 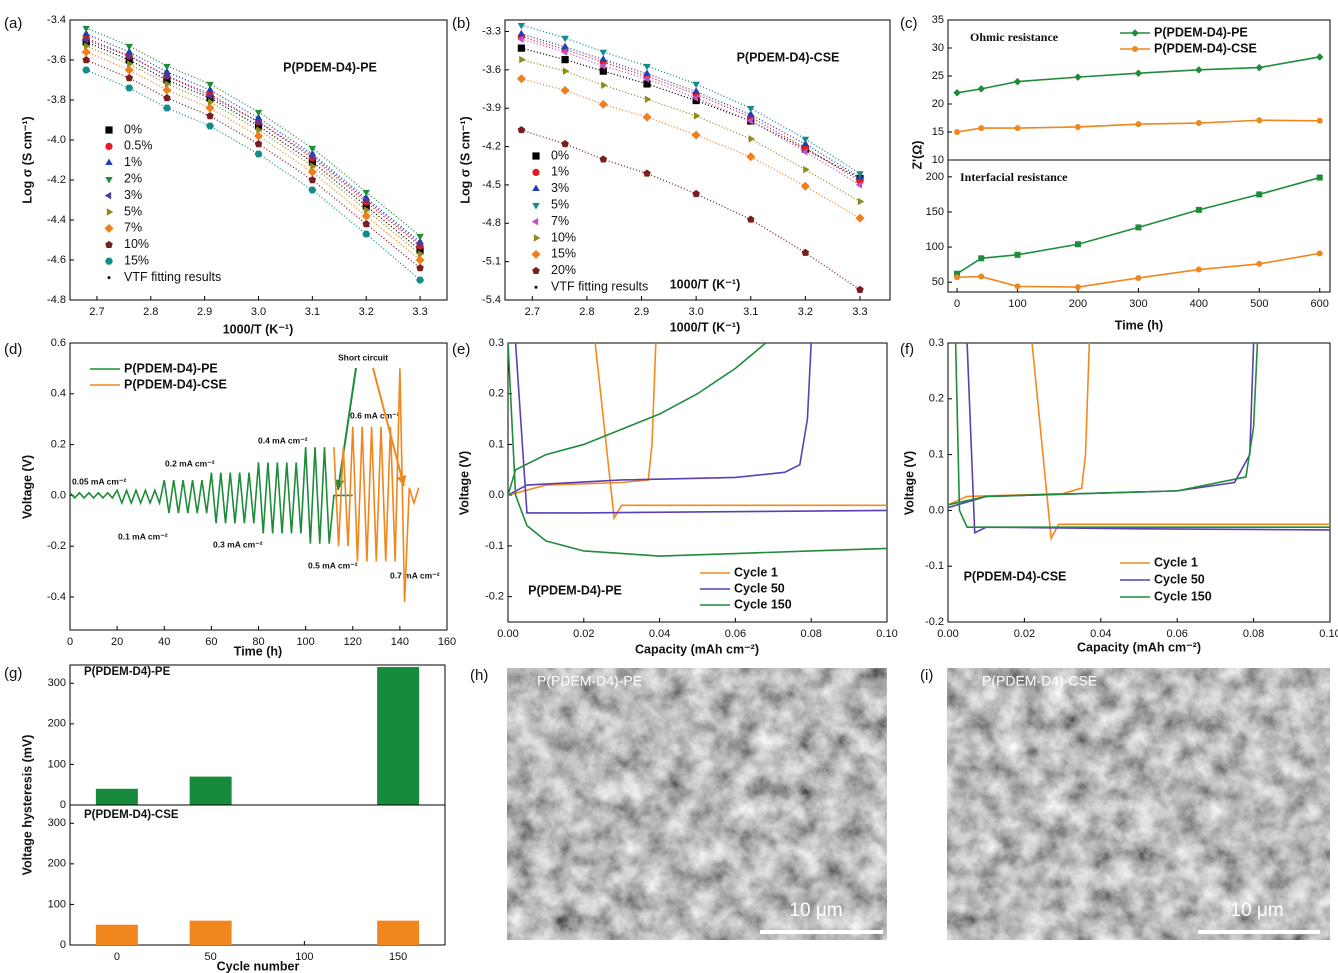 What do you see at coordinates (56, 597) in the screenshot?
I see `y-tick-label: -0.4` at bounding box center [56, 597].